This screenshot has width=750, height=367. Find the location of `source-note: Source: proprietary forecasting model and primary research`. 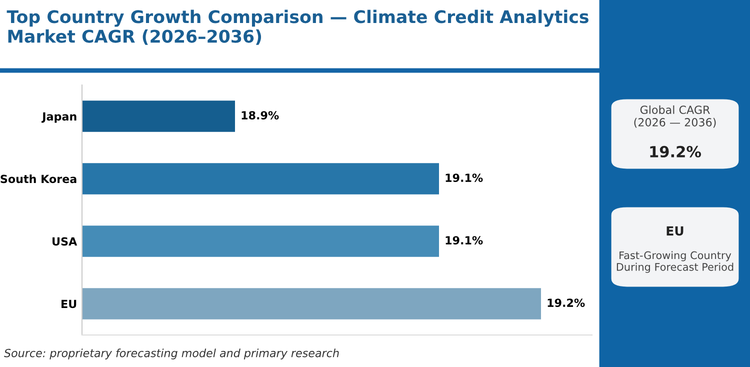

source-note: Source: proprietary forecasting model and primary research is located at coordinates (171, 354).